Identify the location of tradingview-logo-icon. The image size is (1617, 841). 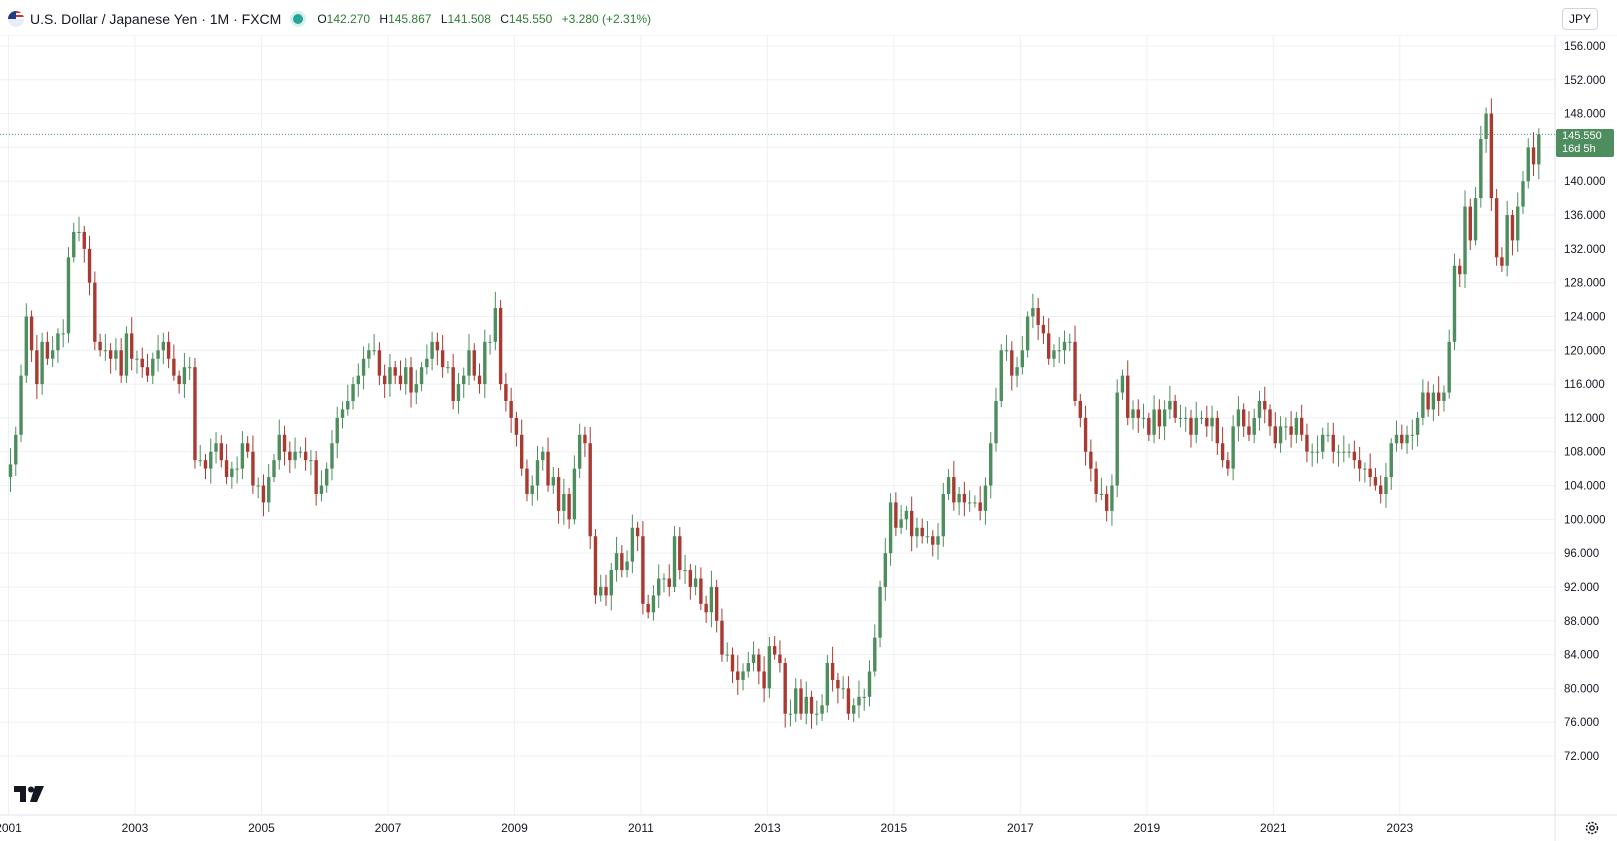
(30, 795).